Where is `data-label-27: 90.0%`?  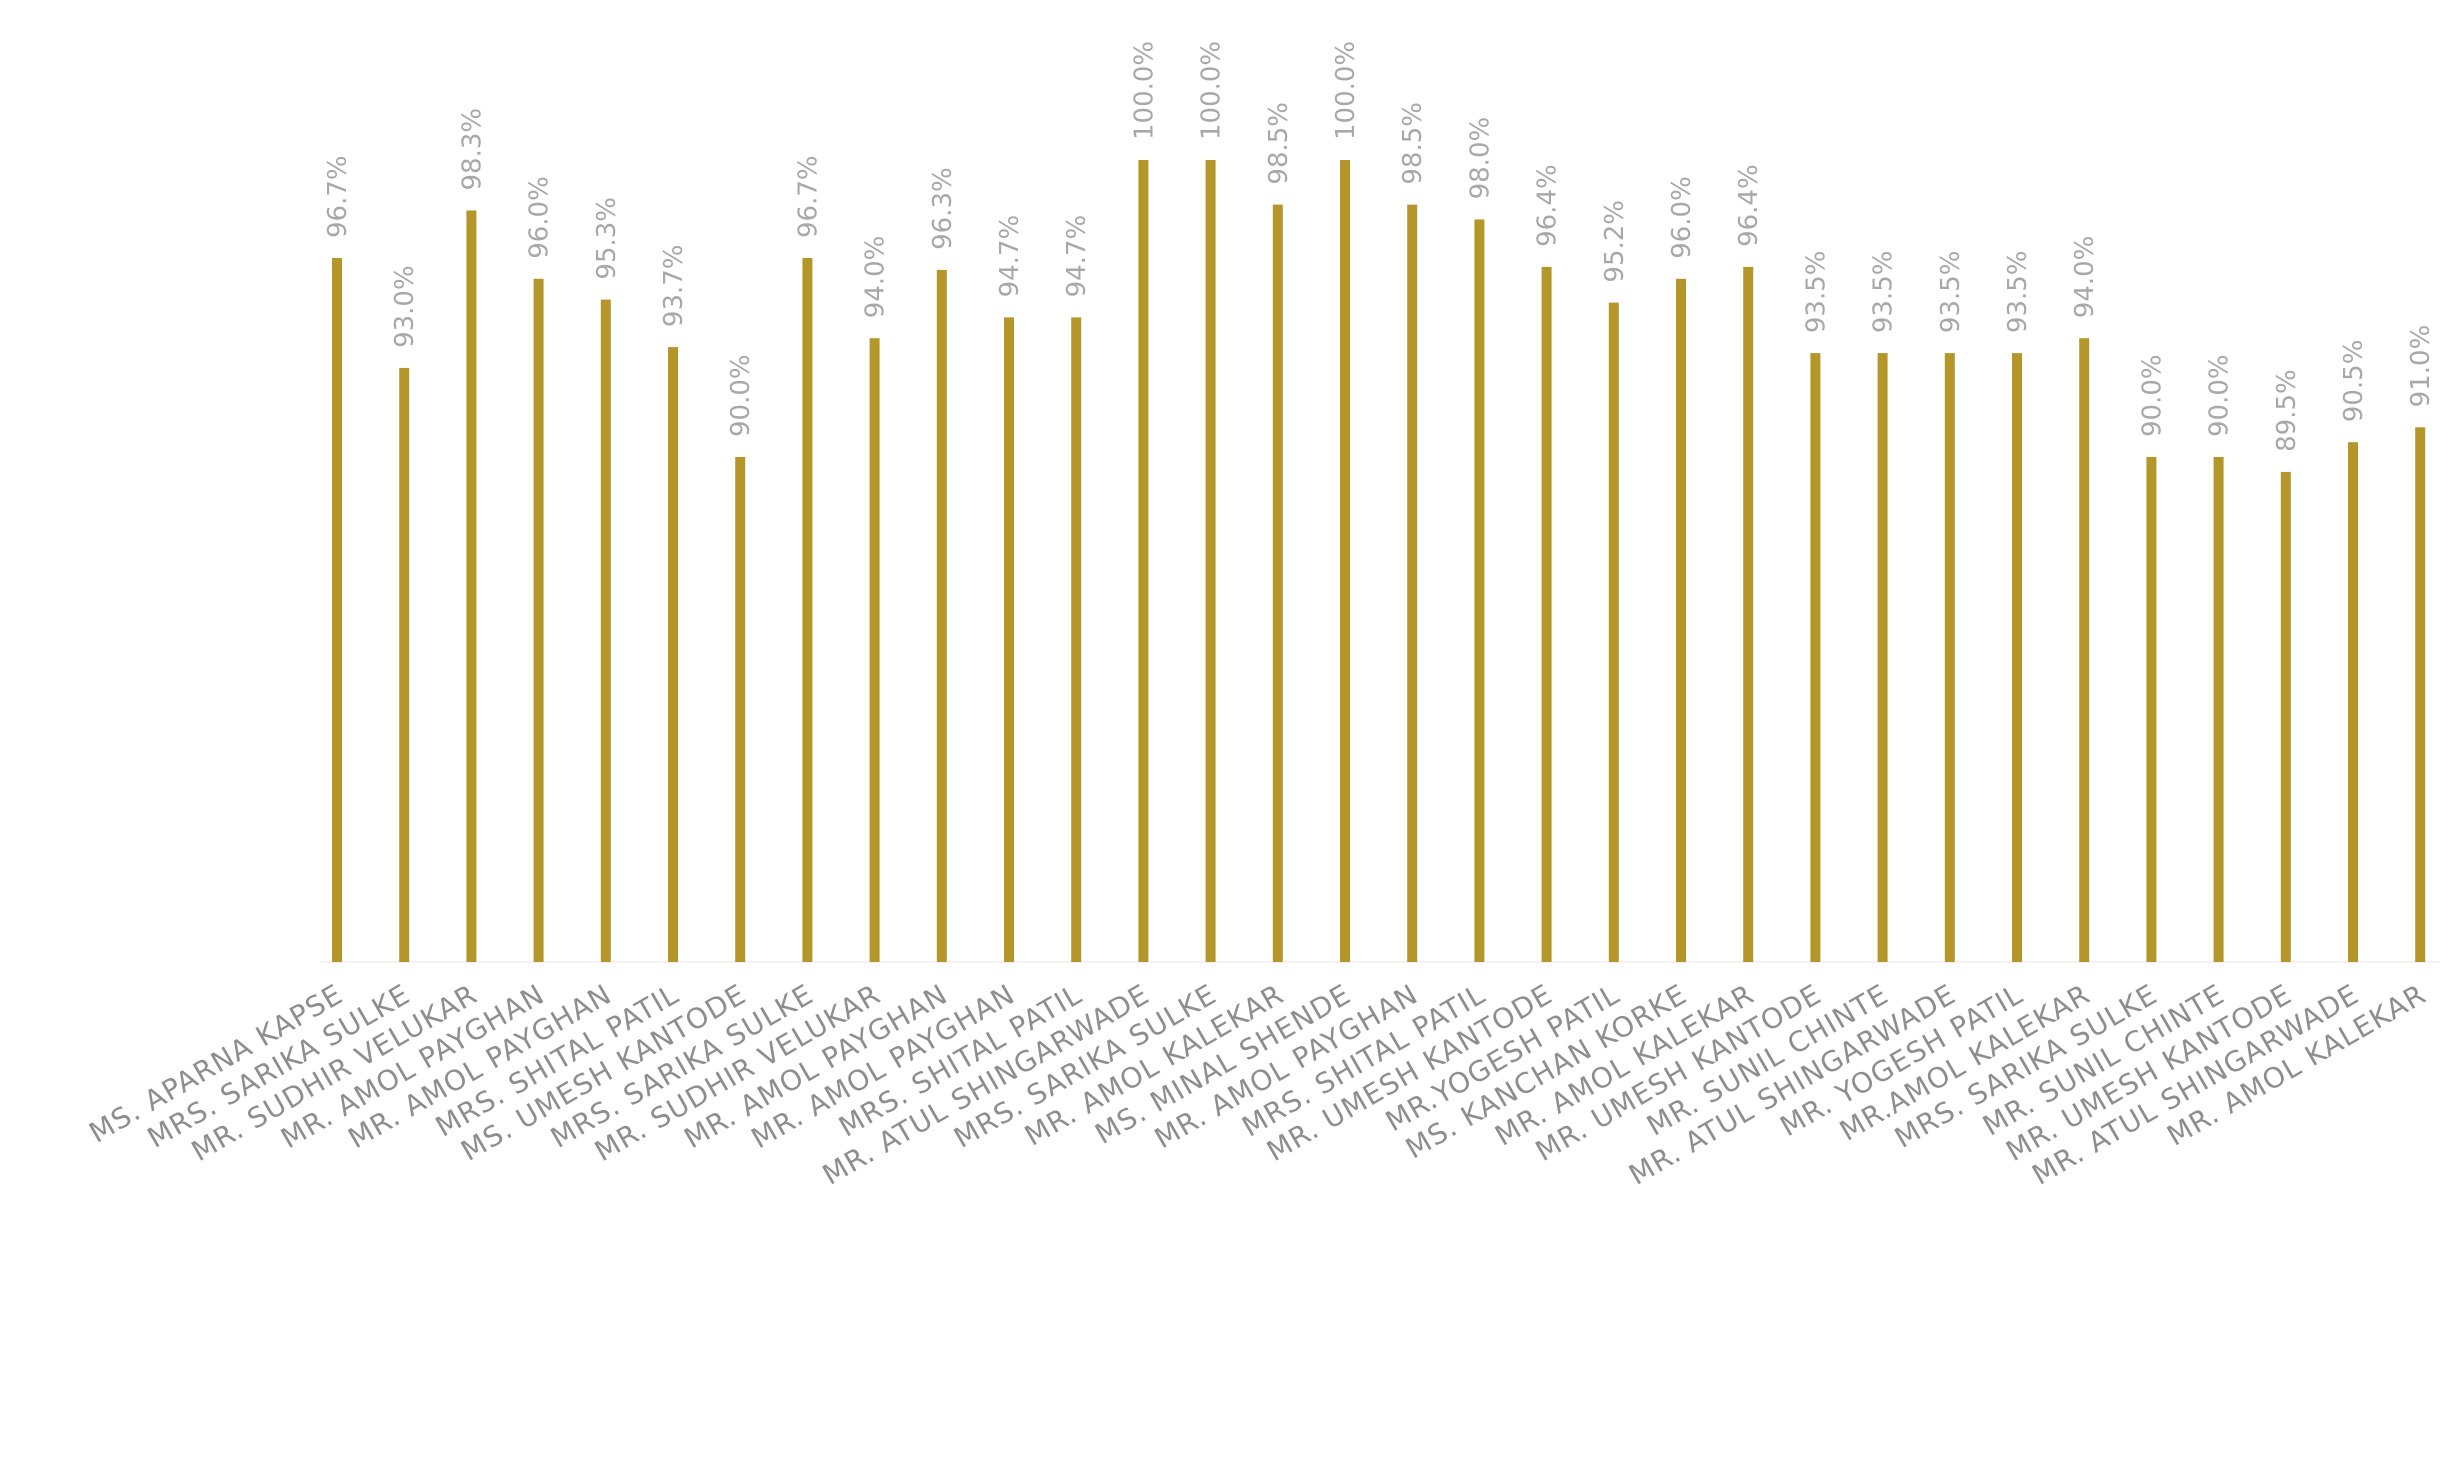
data-label-27: 90.0% is located at coordinates (2152, 395).